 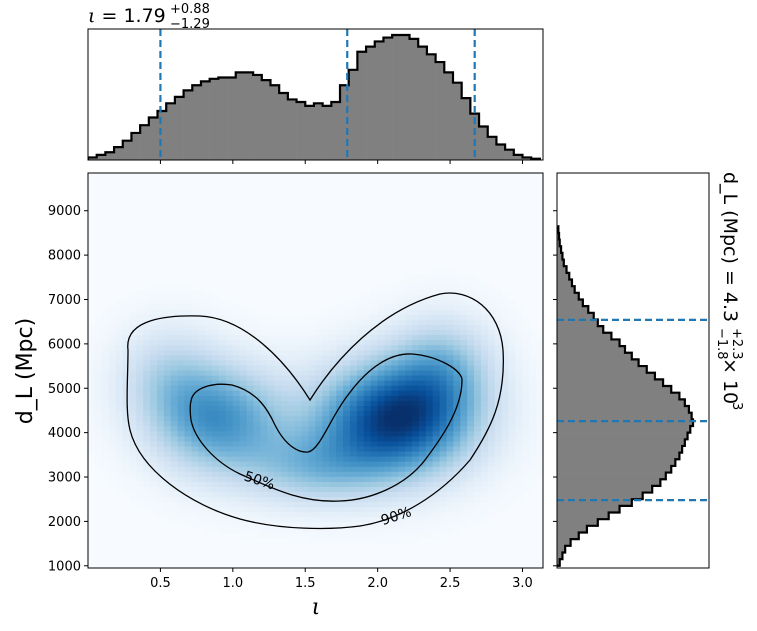 What do you see at coordinates (423, 103) in the screenshot?
I see `top-hist-bar` at bounding box center [423, 103].